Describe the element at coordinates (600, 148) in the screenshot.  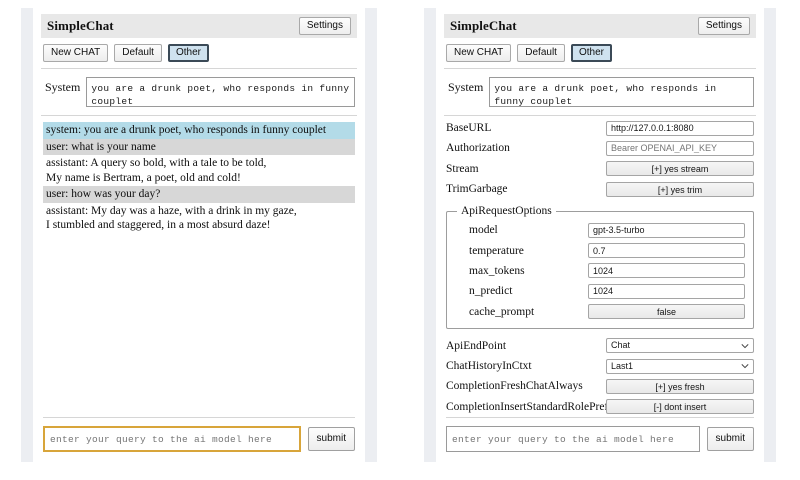
I see `setting-row-authorization: Authorization` at that location.